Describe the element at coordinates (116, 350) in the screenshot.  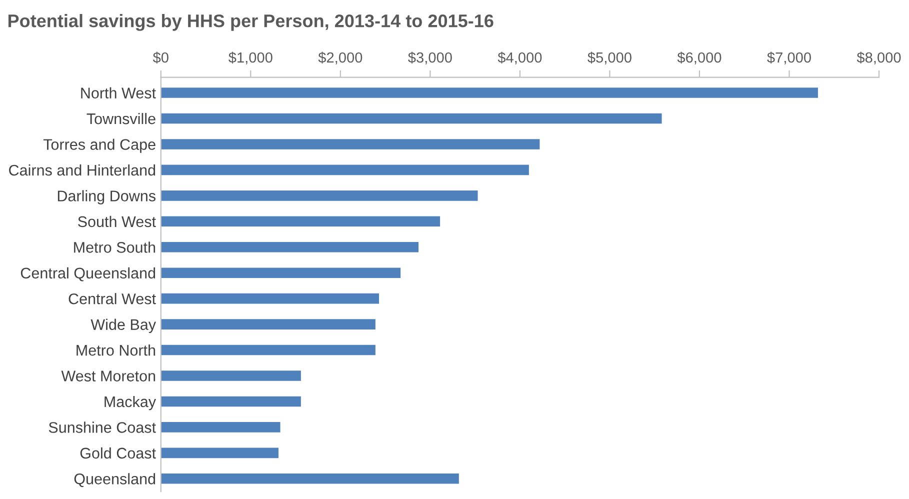
I see `y-tick-label: Metro North` at that location.